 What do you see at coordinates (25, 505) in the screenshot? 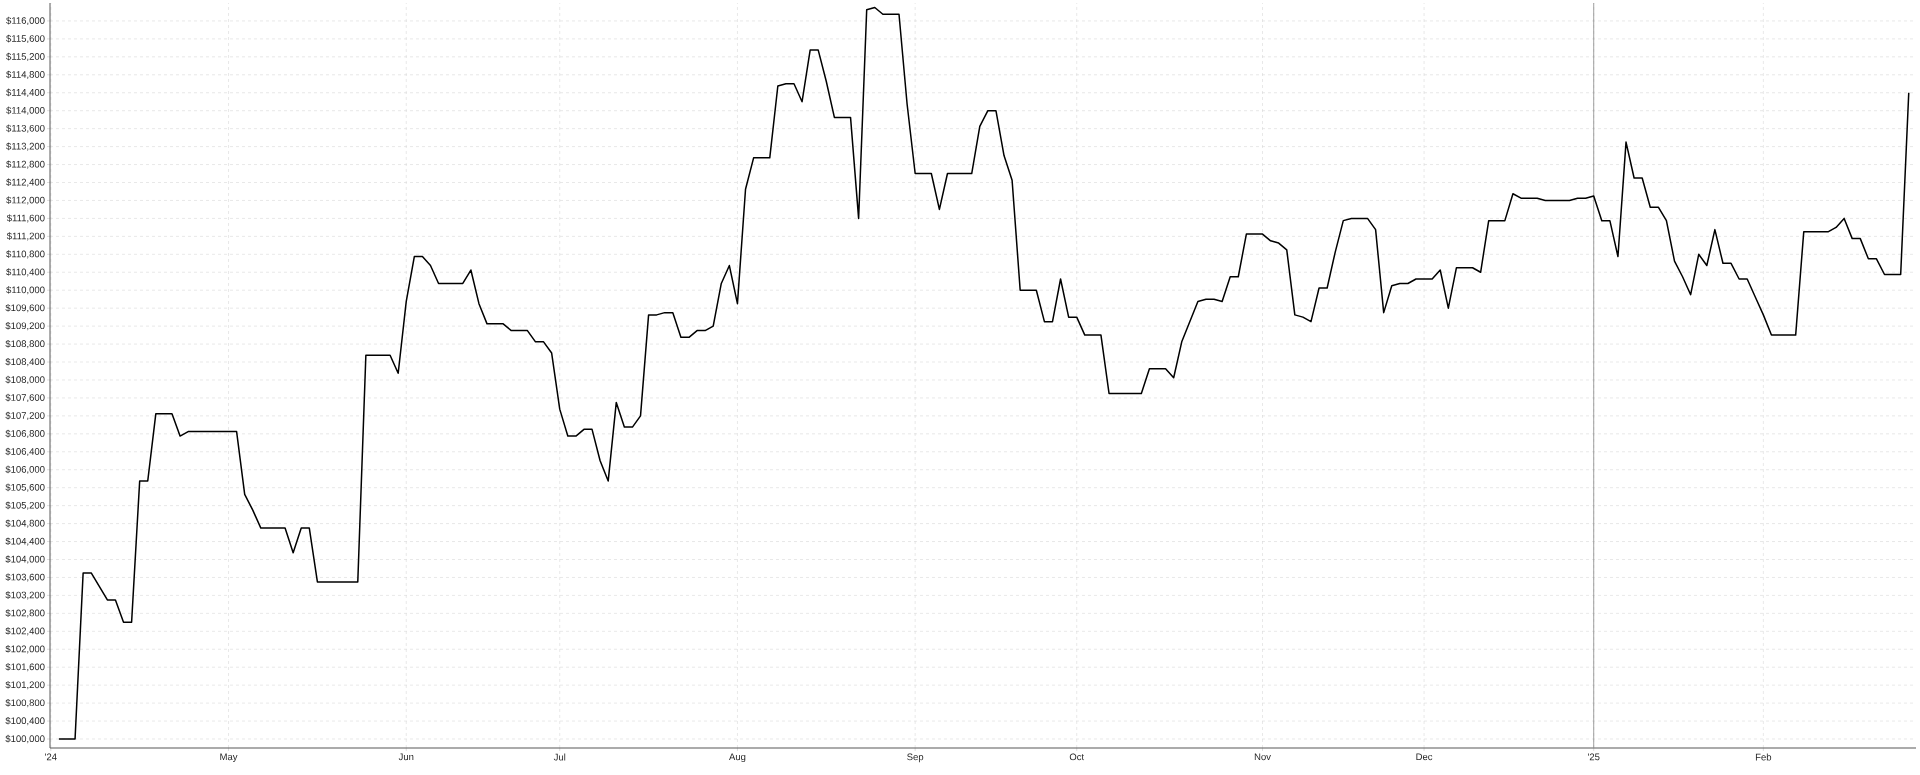
I see `y-tick-label: $105,200` at bounding box center [25, 505].